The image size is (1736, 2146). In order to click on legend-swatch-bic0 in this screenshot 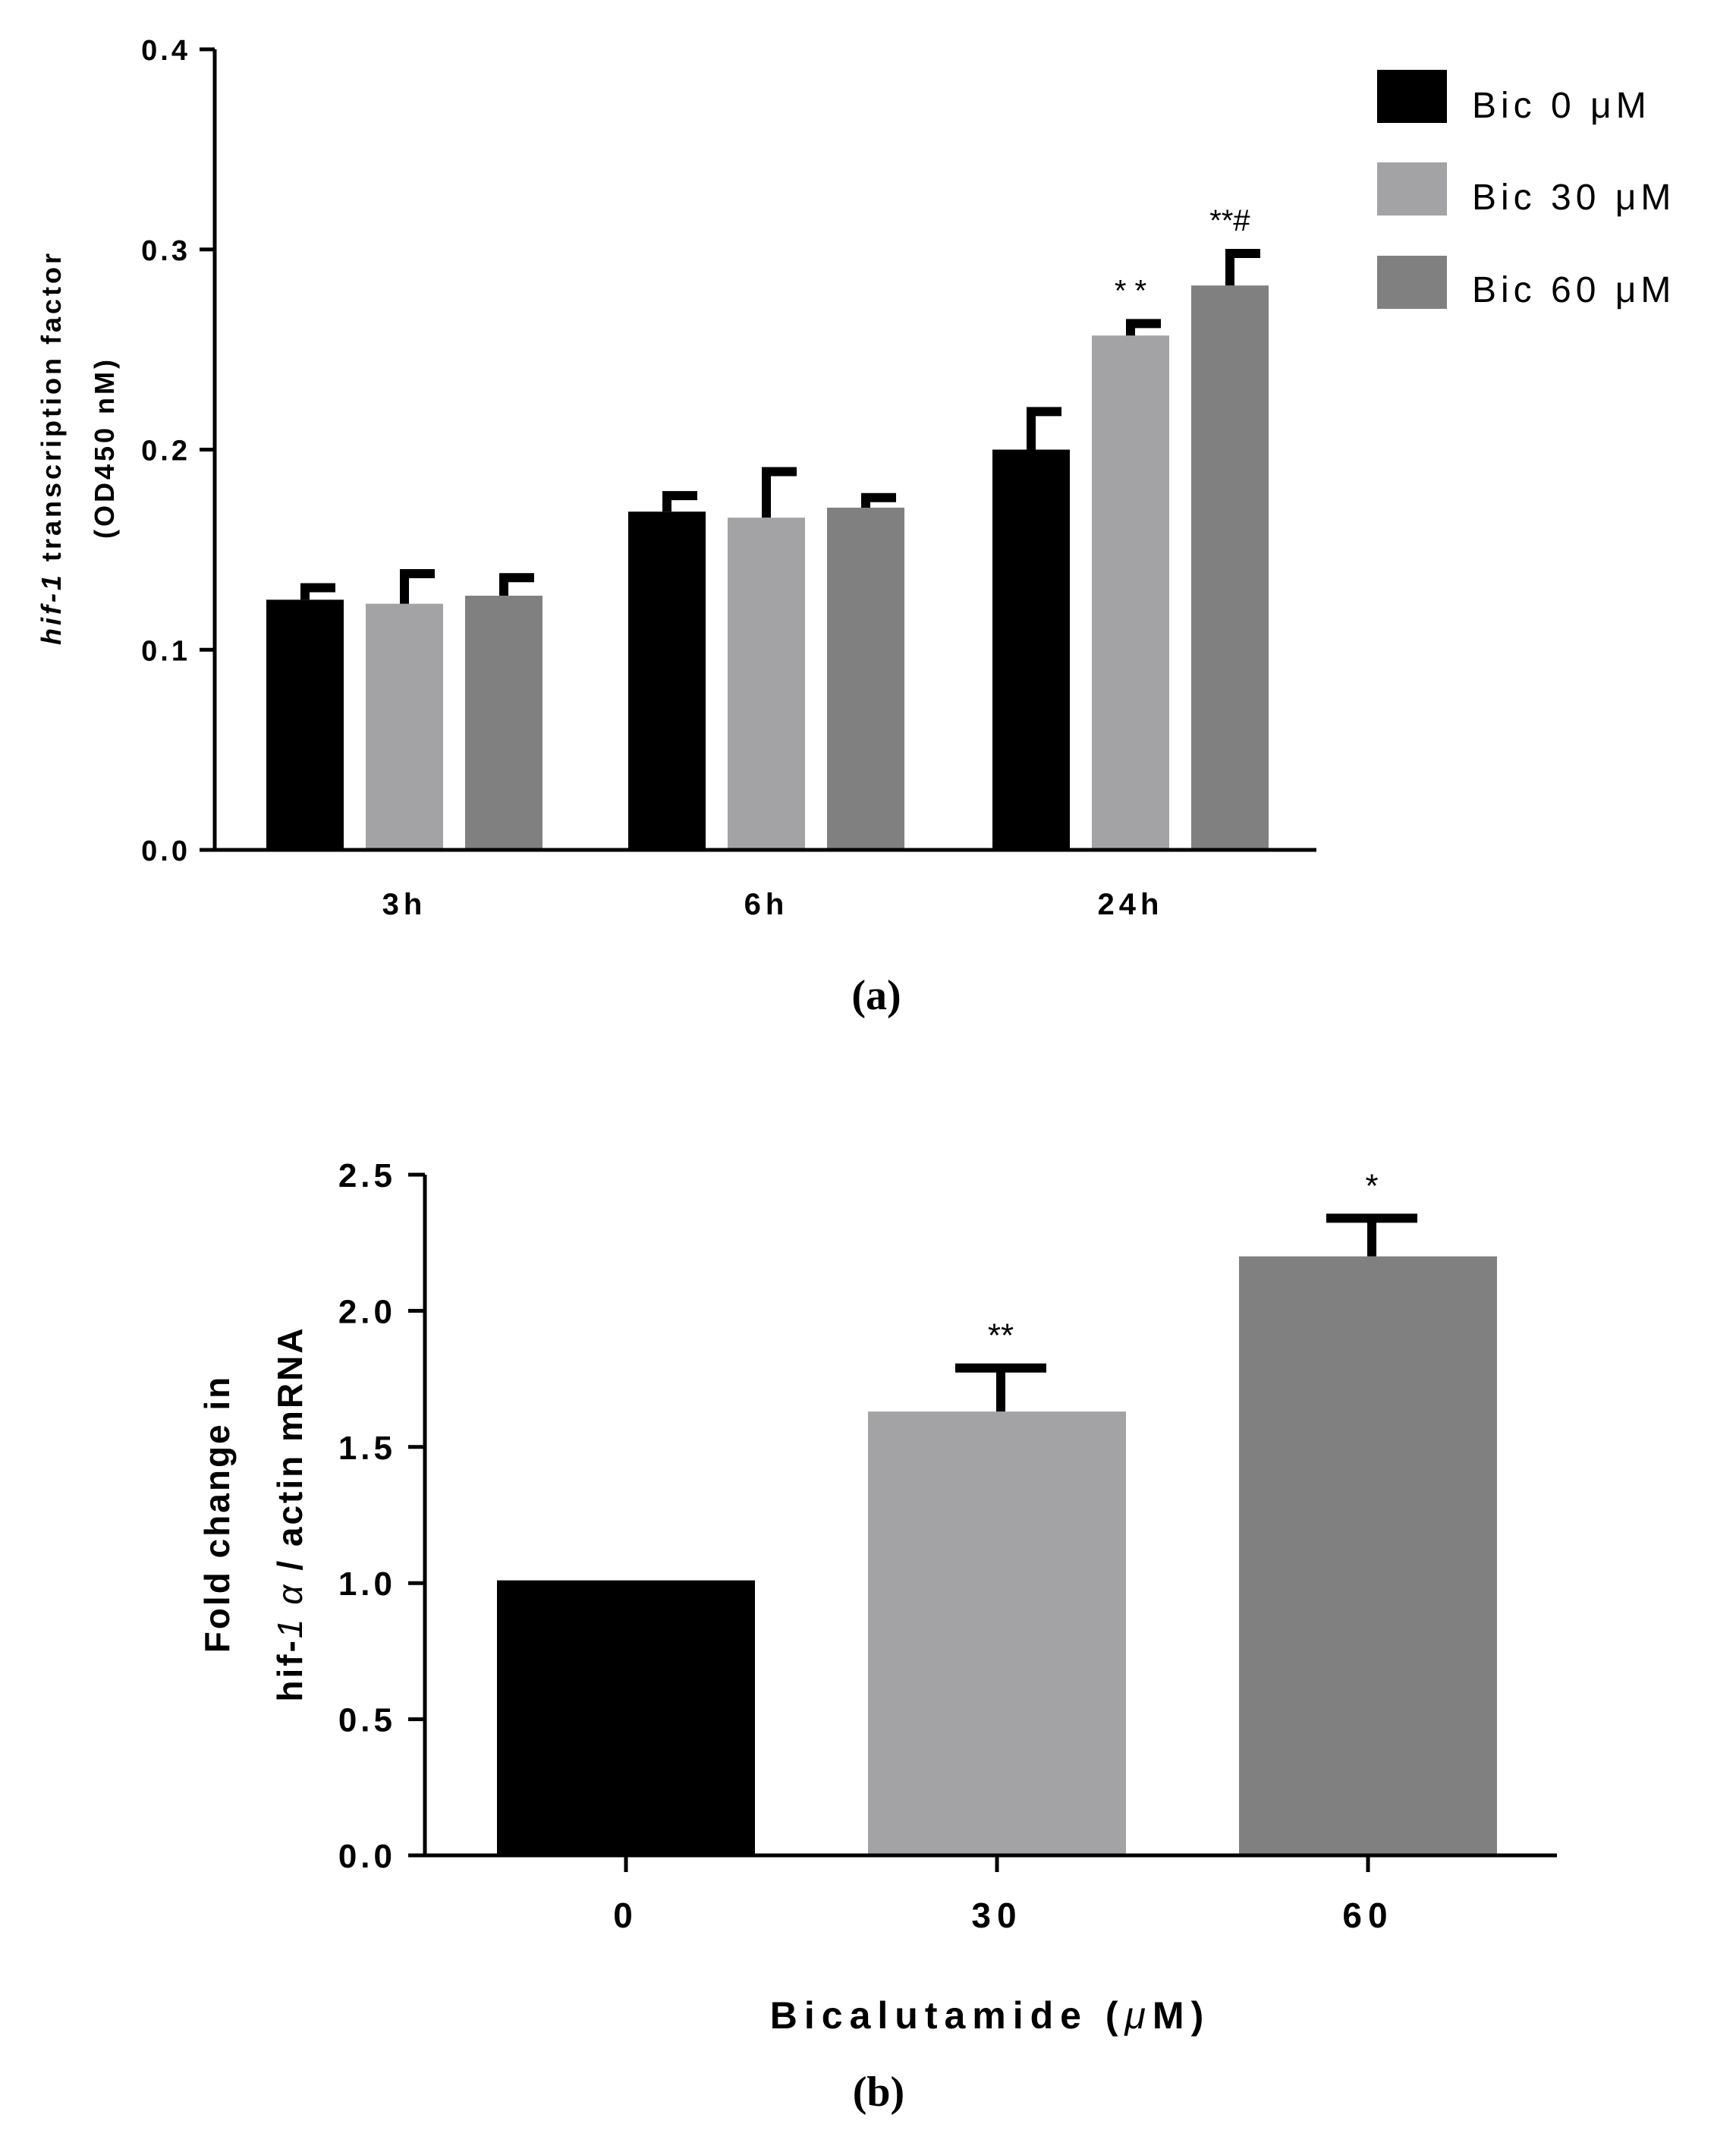, I will do `click(1412, 97)`.